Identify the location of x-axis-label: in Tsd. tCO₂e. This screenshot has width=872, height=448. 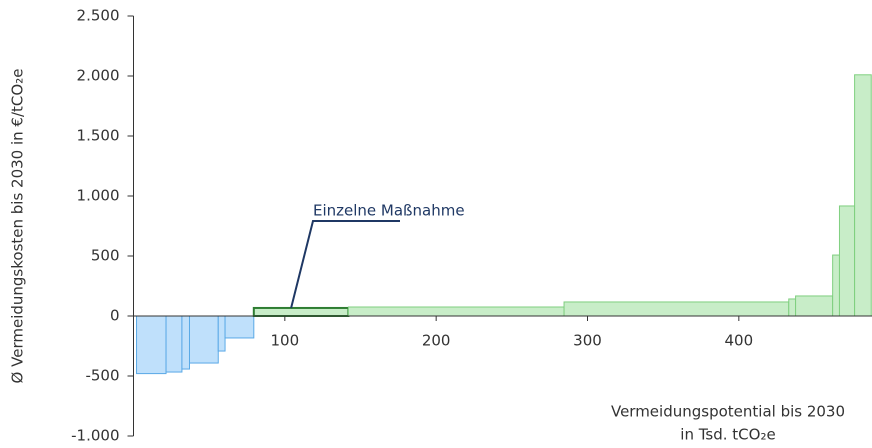
(727, 435).